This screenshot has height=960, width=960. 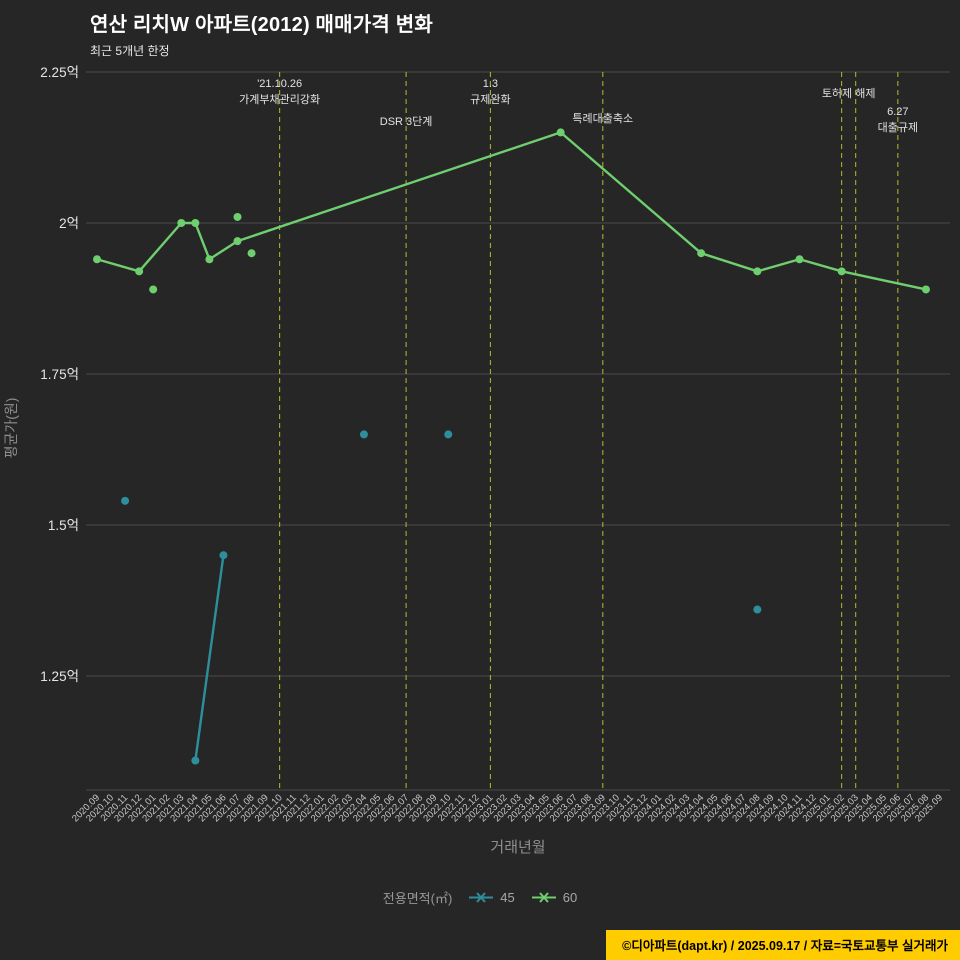 I want to click on y-tick-label: 1.25억, so click(x=59, y=676).